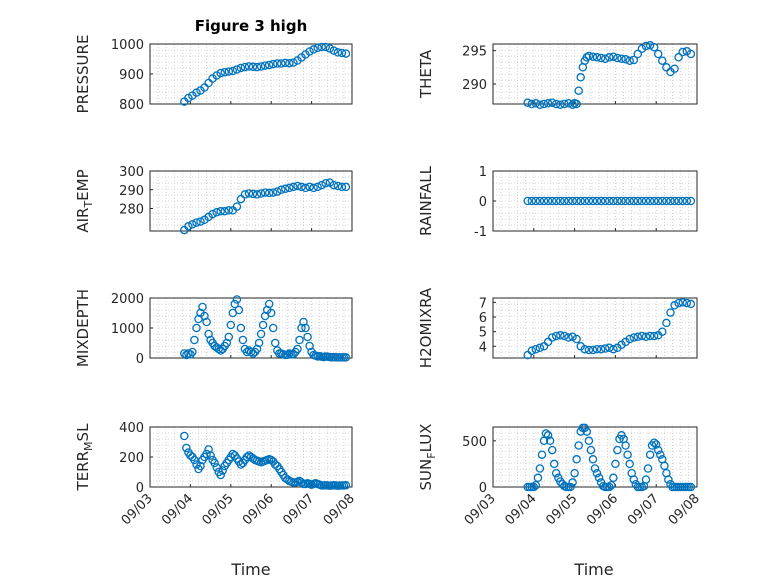 The image size is (778, 583). I want to click on y-tick-label: 1000, so click(127, 329).